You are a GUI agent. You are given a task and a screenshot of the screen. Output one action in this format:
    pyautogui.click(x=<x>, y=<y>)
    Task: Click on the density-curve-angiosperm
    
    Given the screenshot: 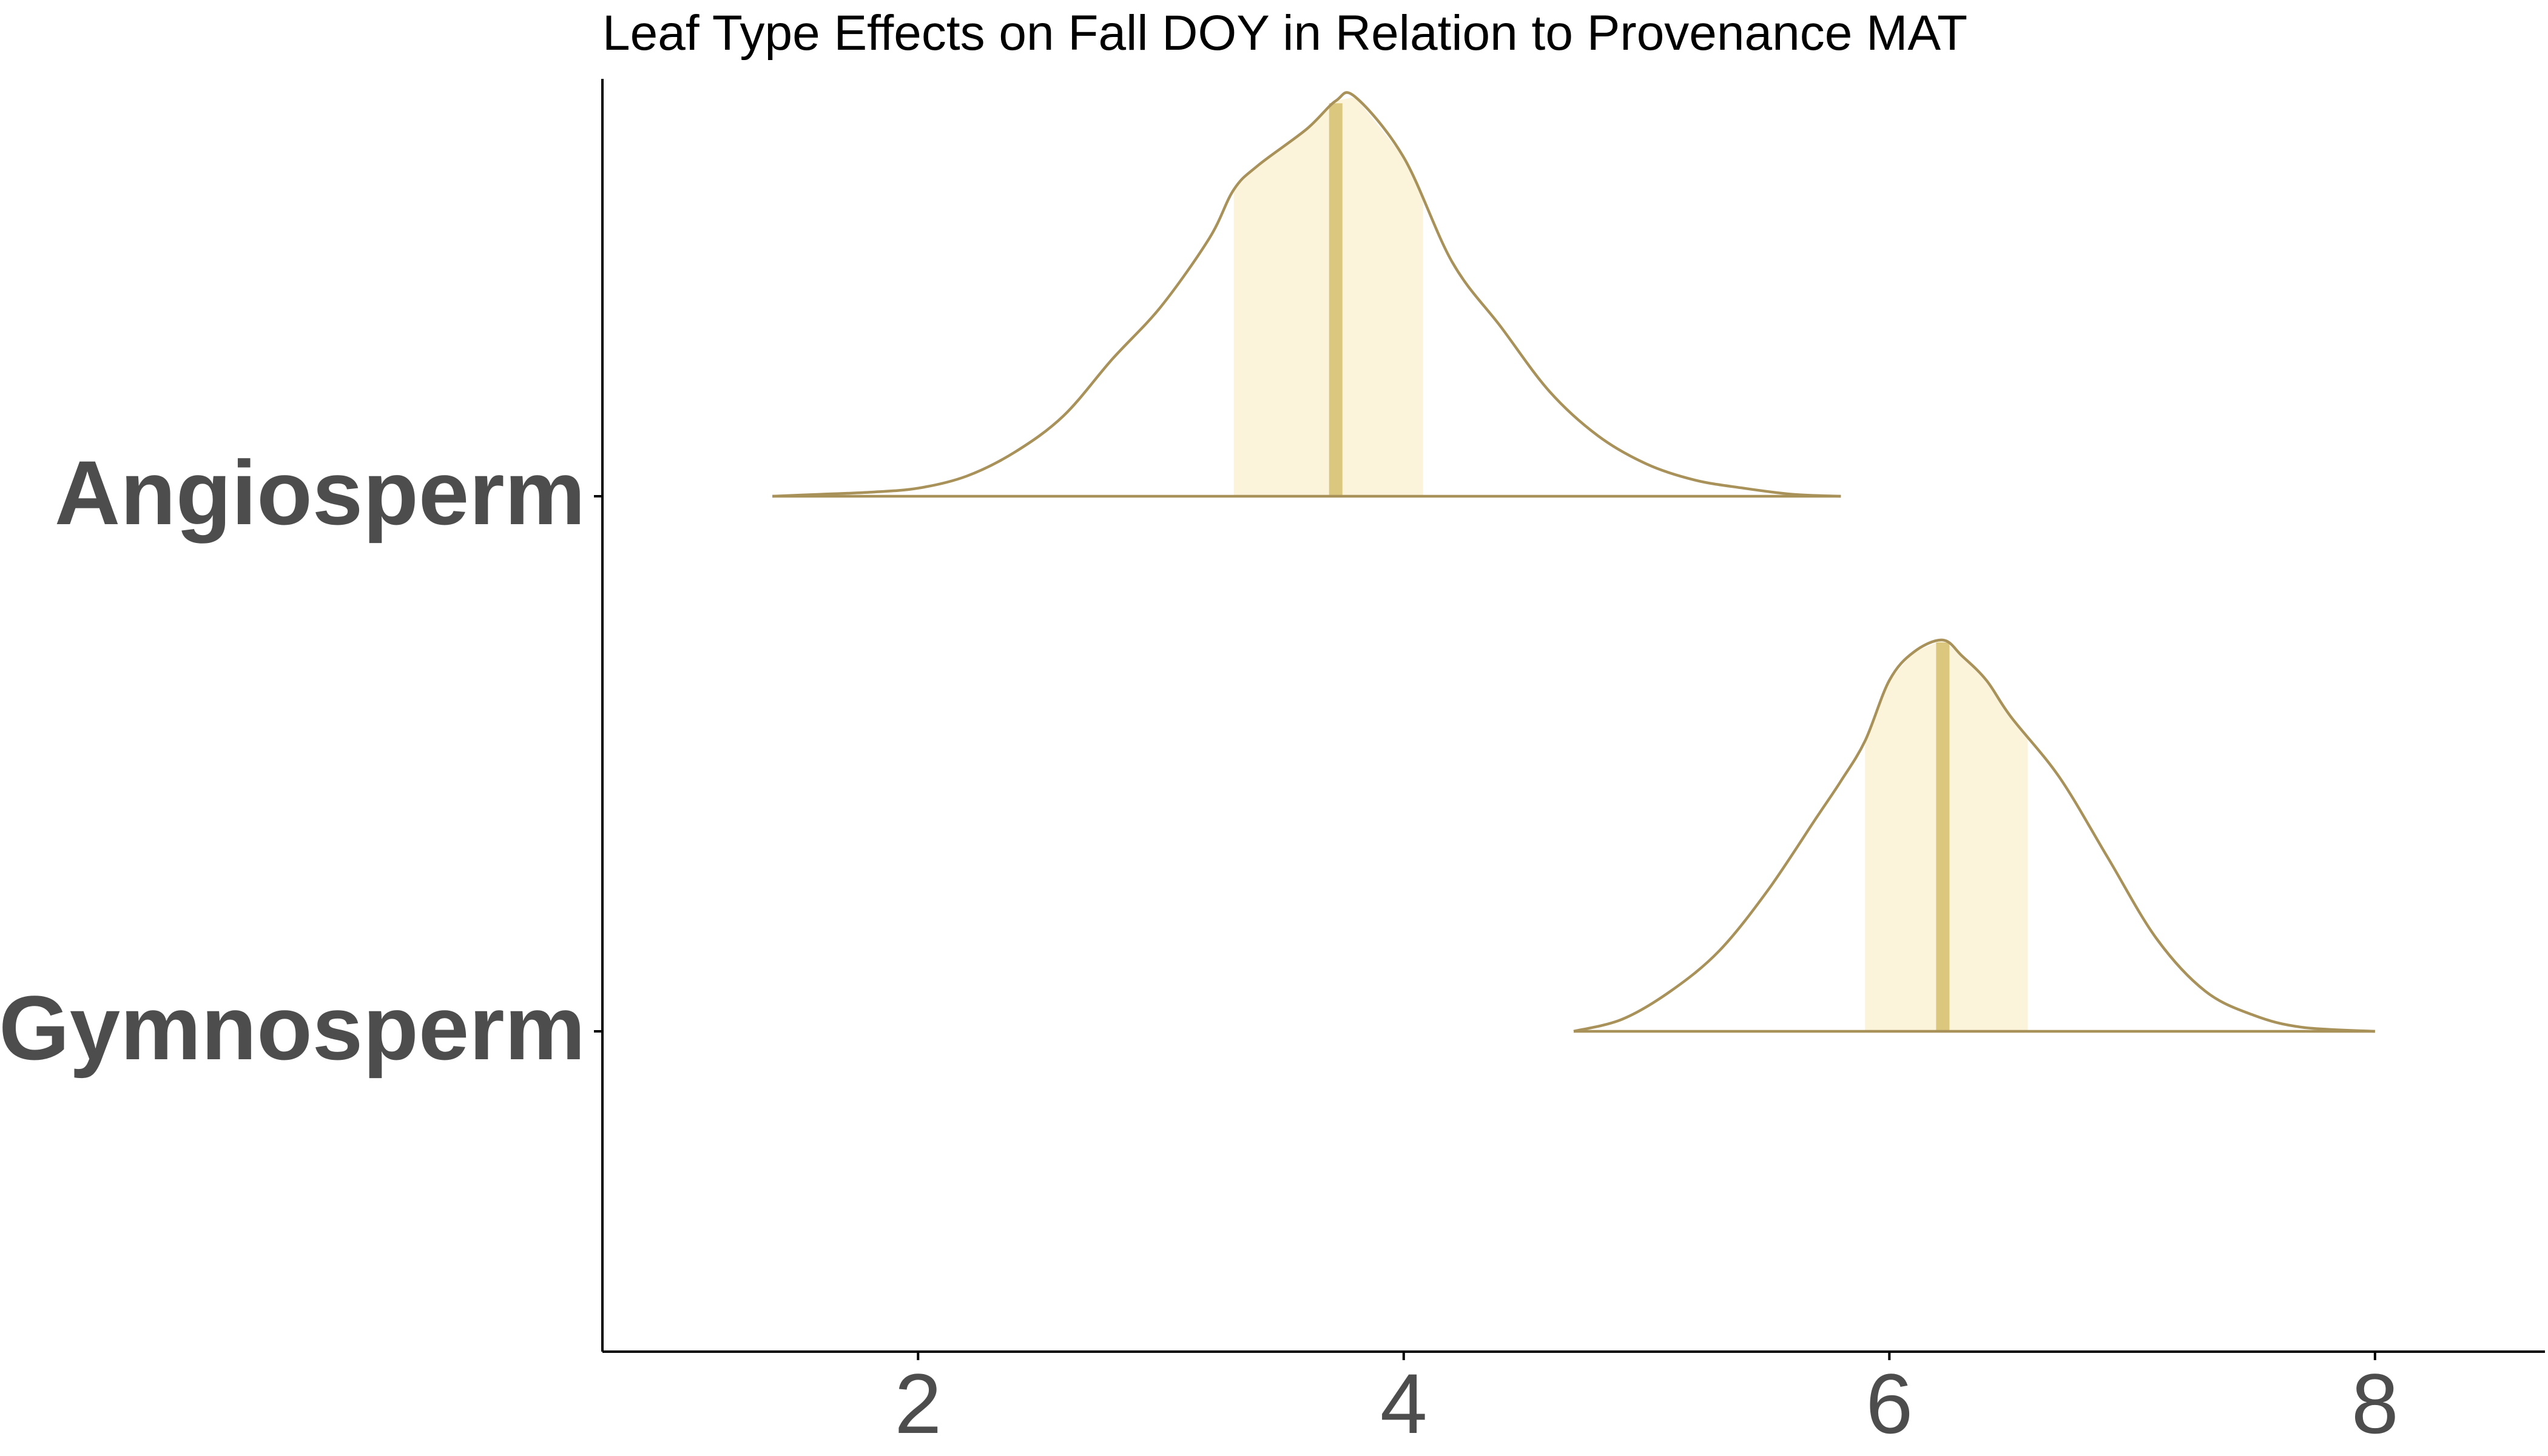 What is the action you would take?
    pyautogui.click(x=1306, y=294)
    